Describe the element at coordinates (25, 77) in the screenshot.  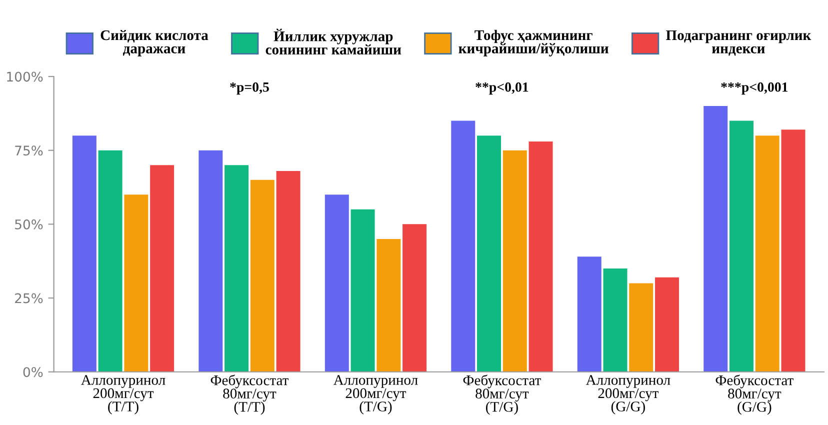
I see `y-tick-label: 100%` at that location.